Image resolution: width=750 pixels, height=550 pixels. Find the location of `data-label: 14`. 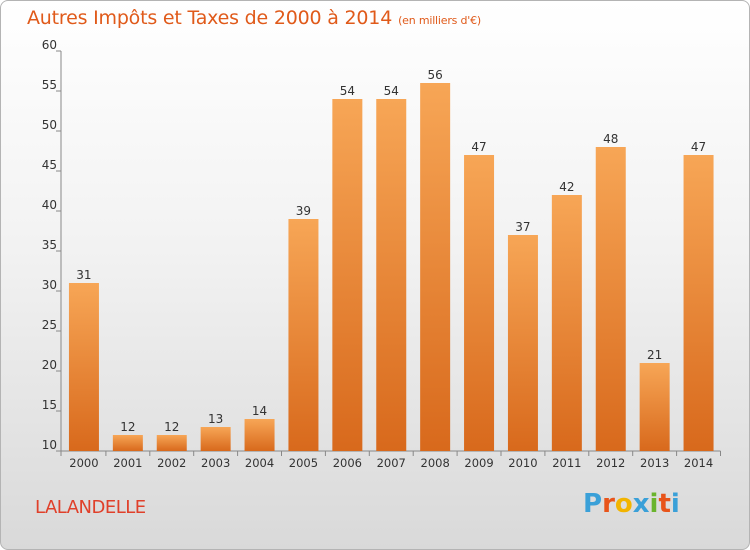

data-label: 14 is located at coordinates (259, 411).